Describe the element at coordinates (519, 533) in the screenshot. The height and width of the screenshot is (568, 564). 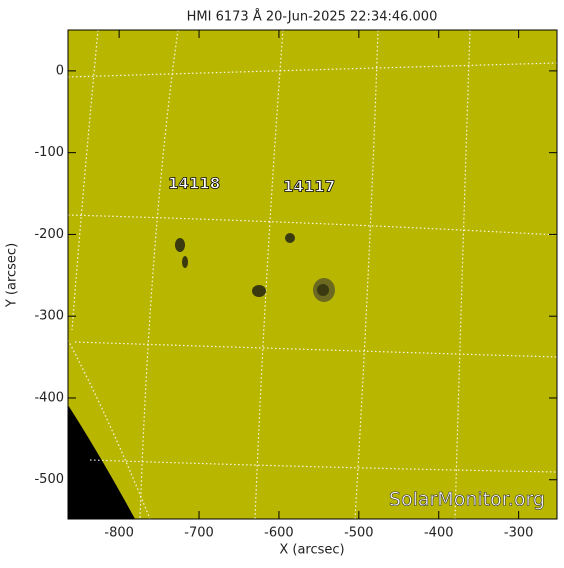
I see `x-tick-label: -300` at that location.